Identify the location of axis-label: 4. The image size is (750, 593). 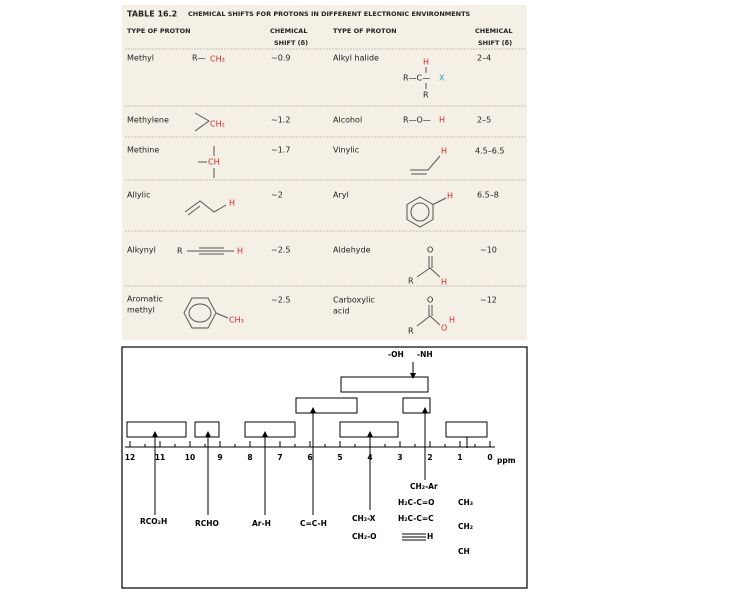
(369, 457).